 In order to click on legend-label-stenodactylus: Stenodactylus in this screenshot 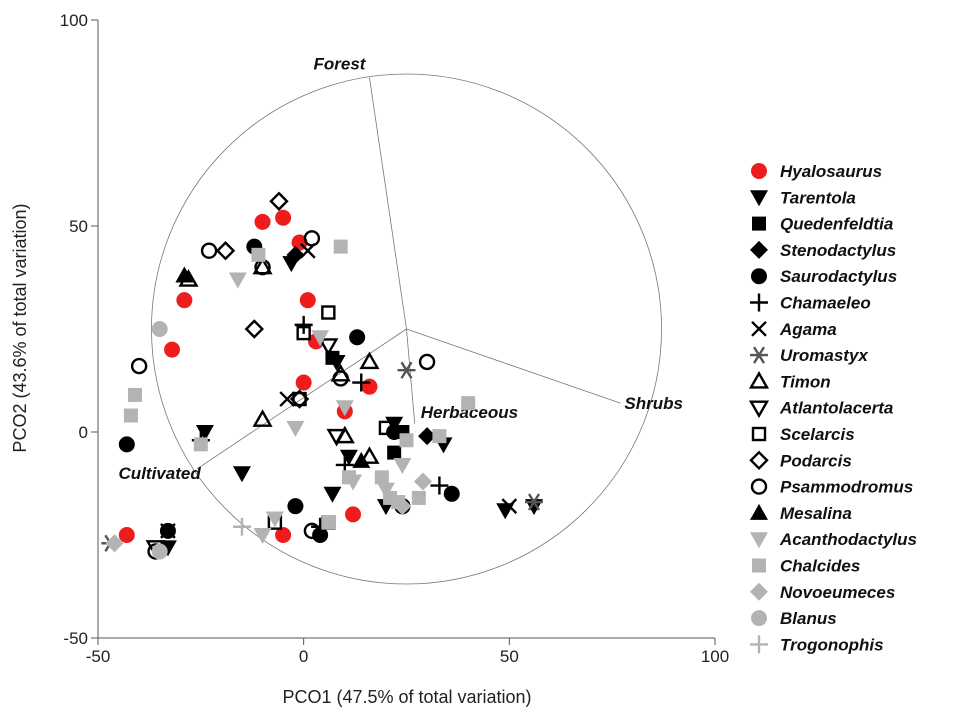, I will do `click(838, 250)`.